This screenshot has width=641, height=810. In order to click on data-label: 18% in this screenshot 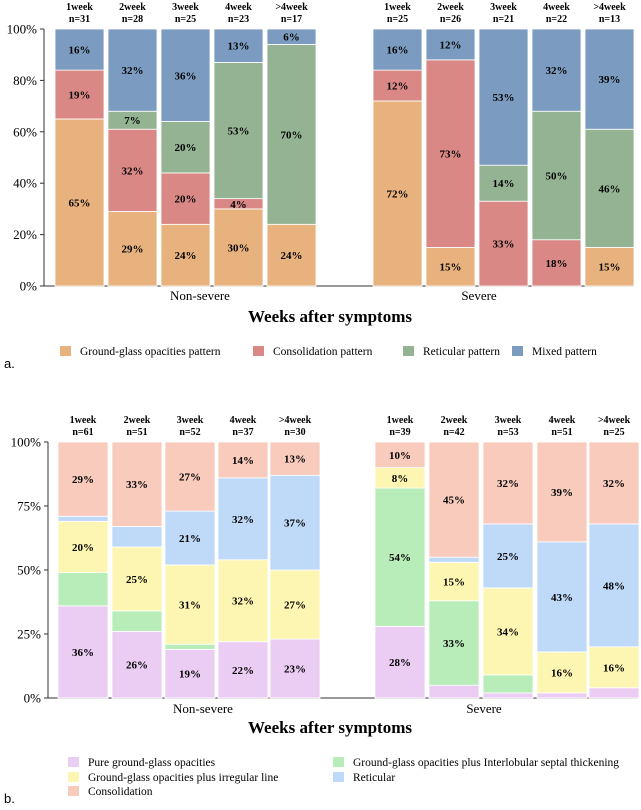, I will do `click(557, 264)`.